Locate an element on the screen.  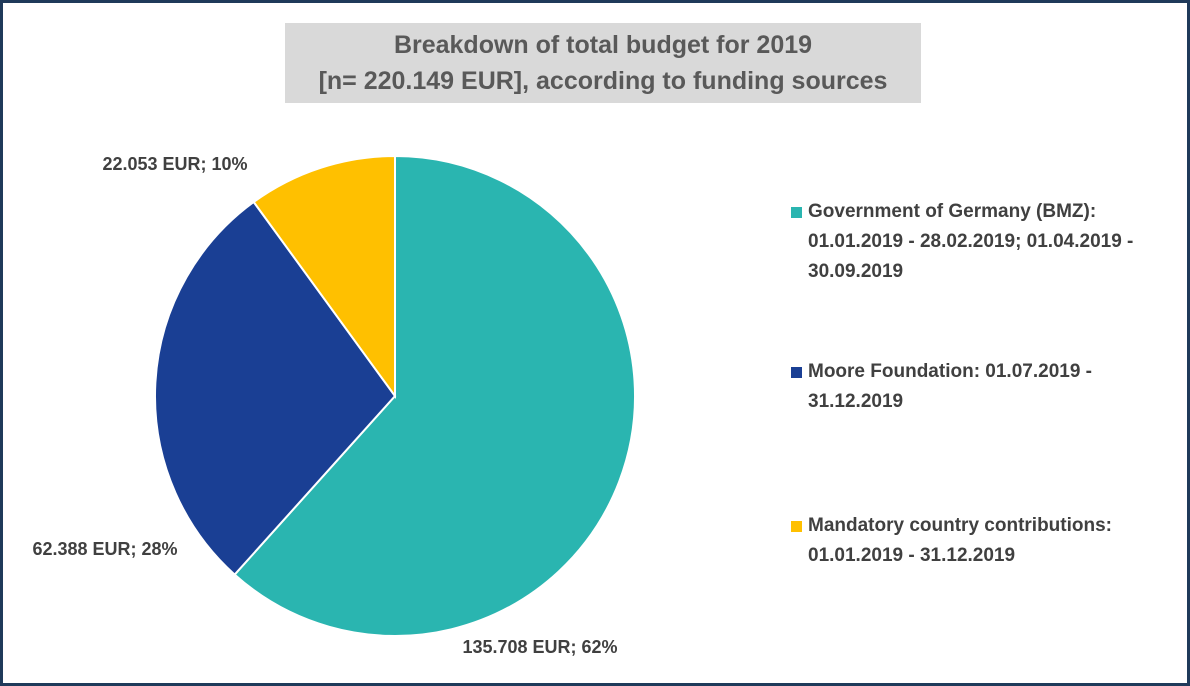
chart-title: Breakdown of total budget for 2019 is located at coordinates (603, 45).